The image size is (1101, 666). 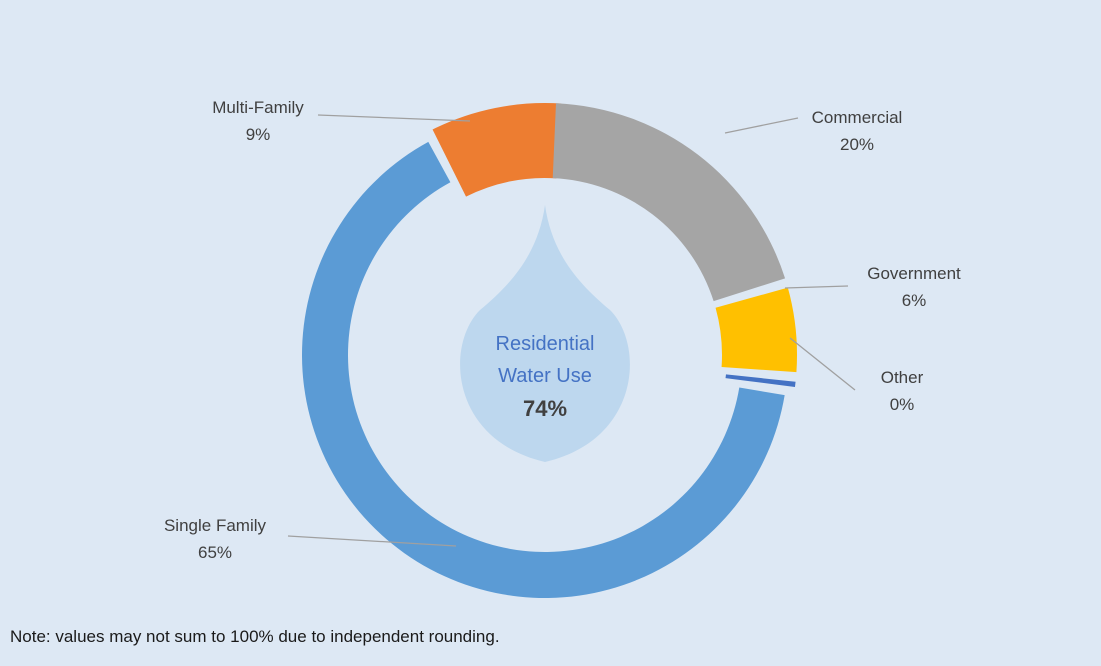 What do you see at coordinates (857, 117) in the screenshot?
I see `label-commercial-name: Commercial` at bounding box center [857, 117].